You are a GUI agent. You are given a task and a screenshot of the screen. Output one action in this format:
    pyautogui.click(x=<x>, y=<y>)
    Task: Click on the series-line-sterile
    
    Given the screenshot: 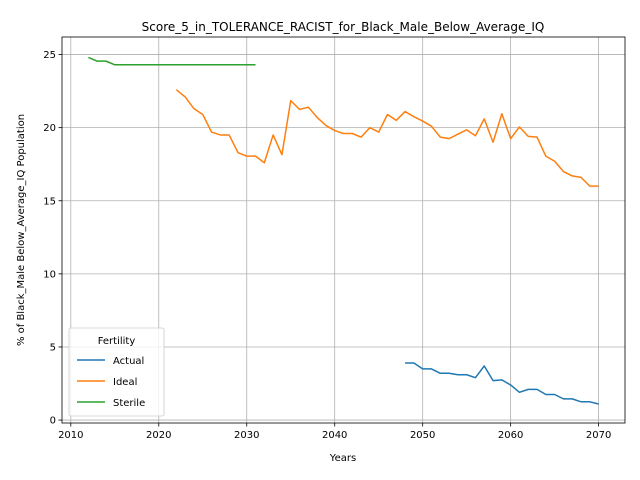 What is the action you would take?
    pyautogui.click(x=172, y=61)
    